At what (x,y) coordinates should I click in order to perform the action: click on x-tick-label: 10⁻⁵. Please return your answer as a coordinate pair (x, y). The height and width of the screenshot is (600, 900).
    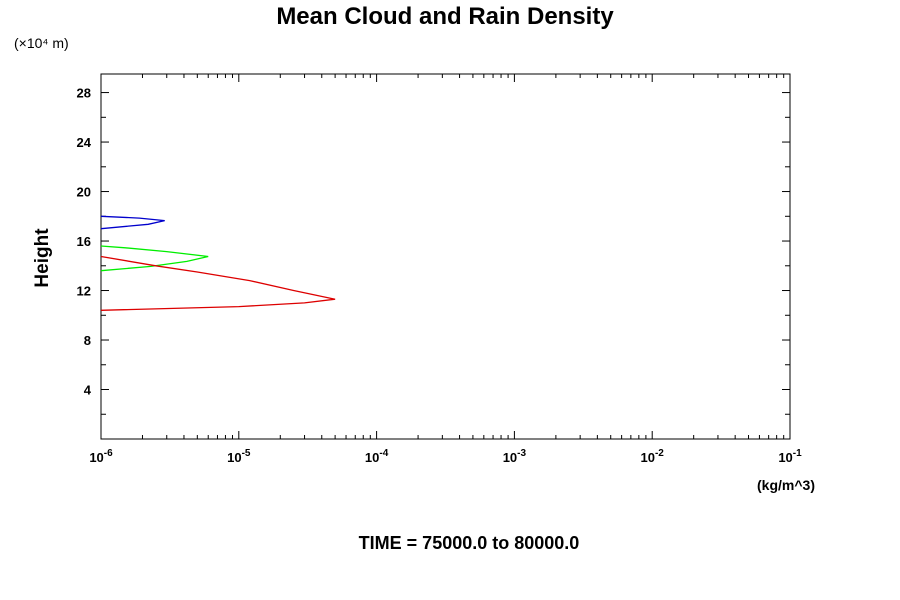
    Looking at the image, I should click on (239, 456).